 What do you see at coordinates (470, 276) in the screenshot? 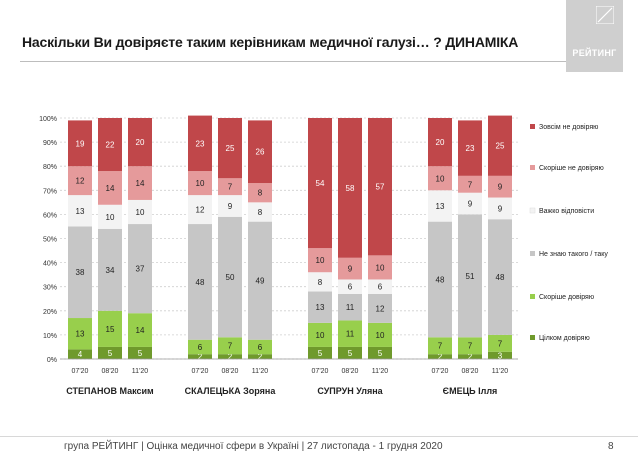
I see `data-label: 51` at bounding box center [470, 276].